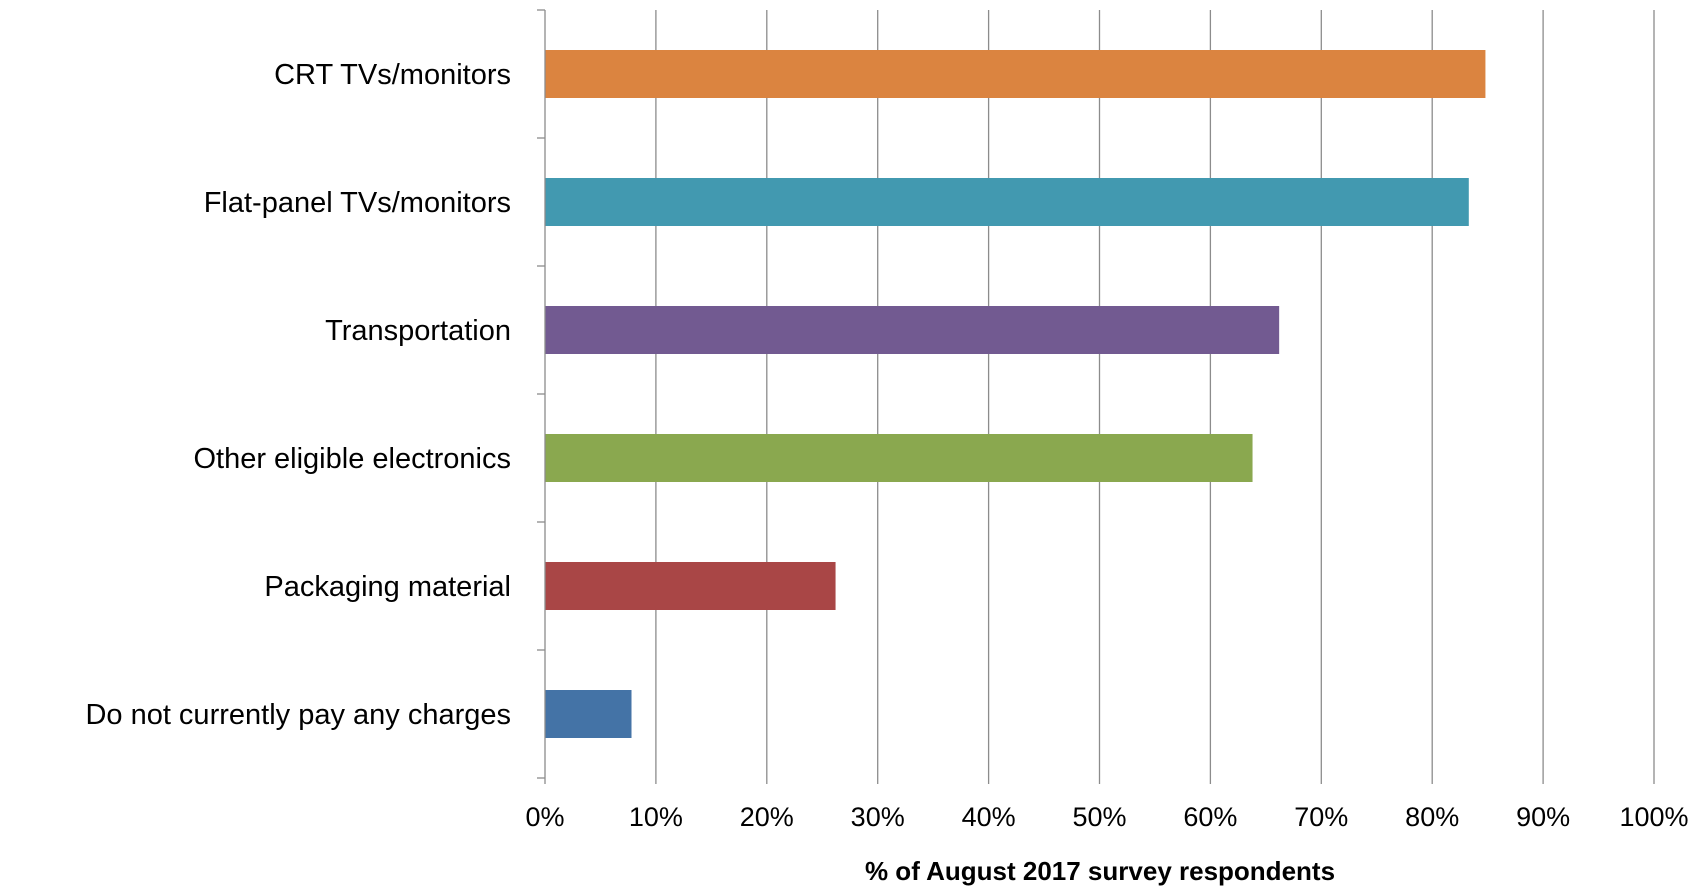  I want to click on x-tick-label: 60%, so click(1210, 817).